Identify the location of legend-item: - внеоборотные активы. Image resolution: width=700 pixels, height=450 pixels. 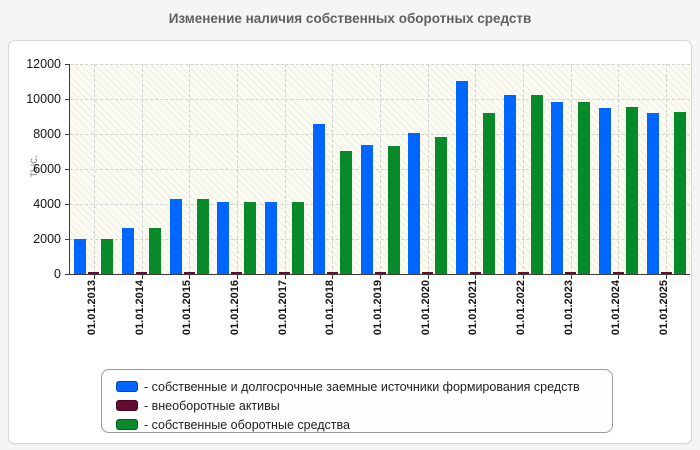
(364, 405).